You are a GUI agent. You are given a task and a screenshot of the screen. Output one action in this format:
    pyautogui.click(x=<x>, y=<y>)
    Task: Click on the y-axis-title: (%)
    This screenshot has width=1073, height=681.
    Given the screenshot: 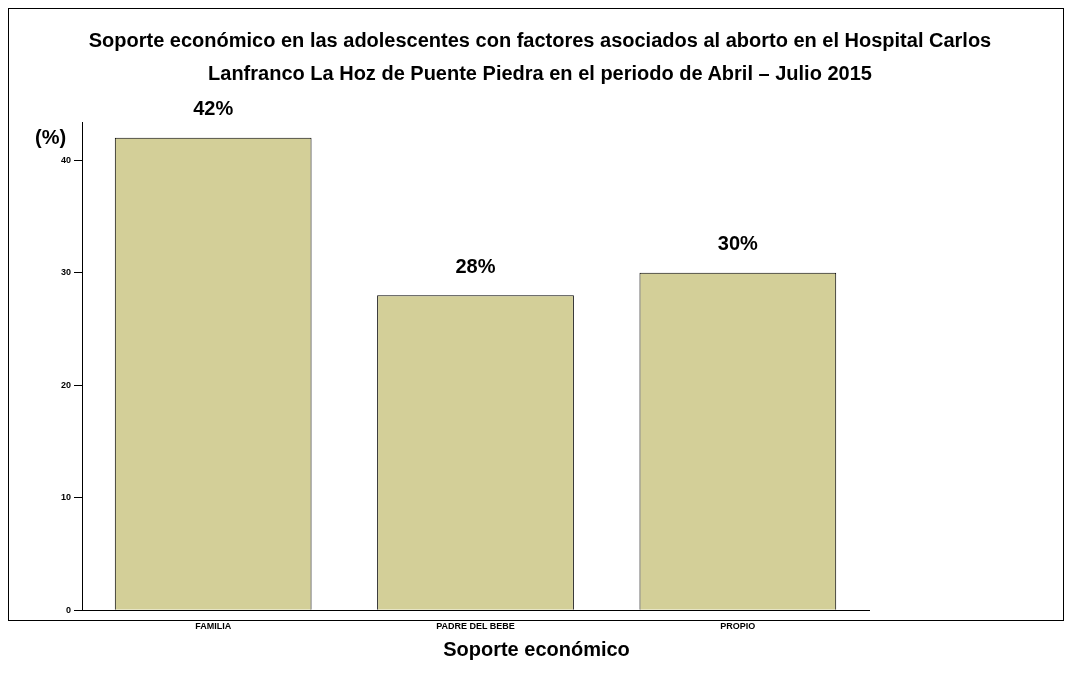 What is the action you would take?
    pyautogui.click(x=51, y=137)
    